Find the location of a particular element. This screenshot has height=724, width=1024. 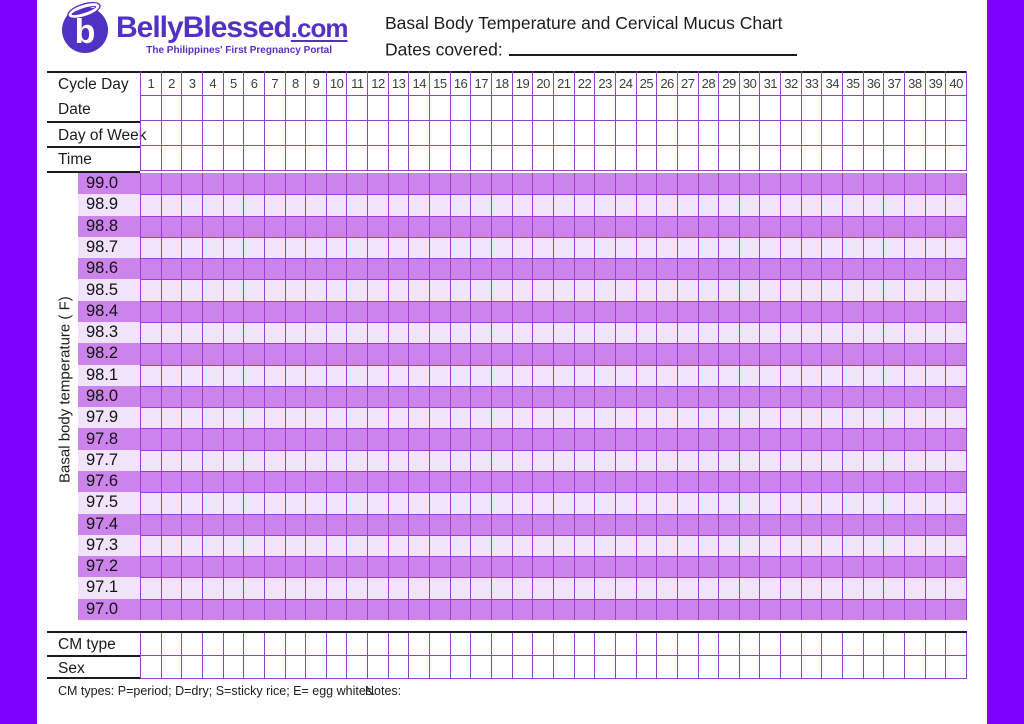

cm-type-row is located at coordinates (553, 644).